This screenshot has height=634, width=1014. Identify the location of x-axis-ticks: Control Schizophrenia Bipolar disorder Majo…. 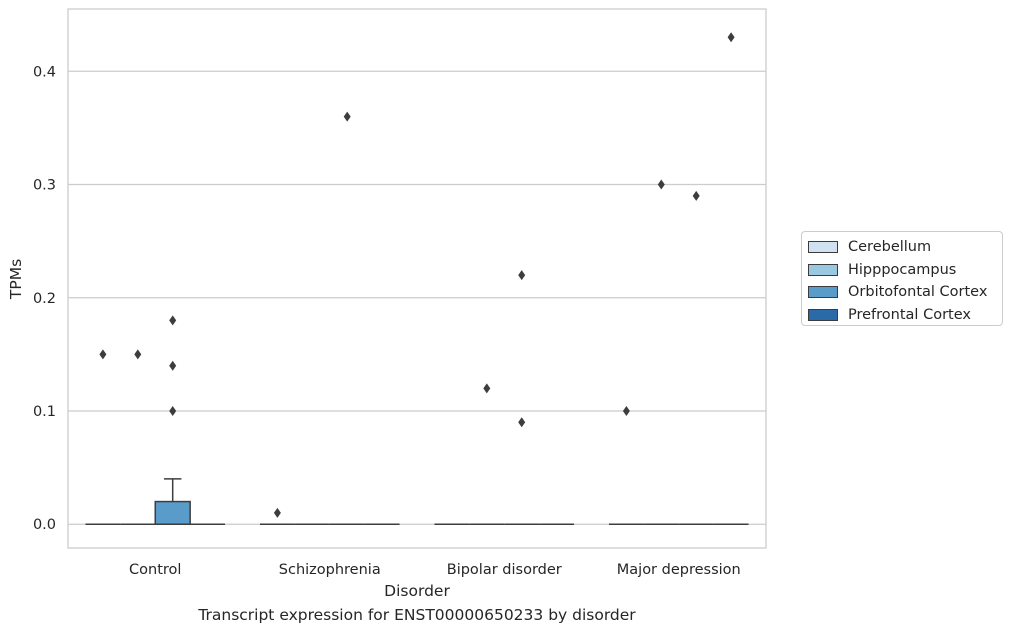
(435, 570).